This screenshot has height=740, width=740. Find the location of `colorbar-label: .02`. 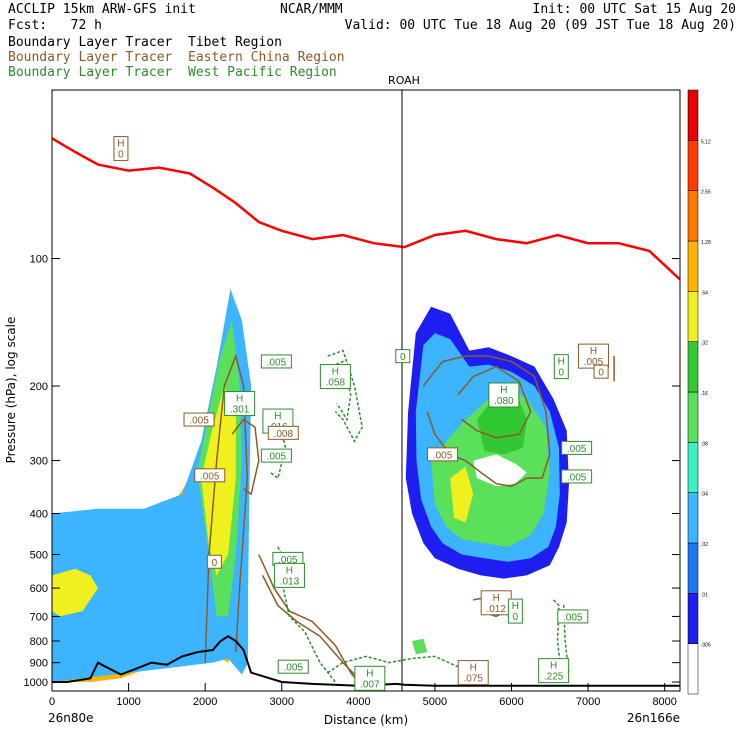

colorbar-label: .02 is located at coordinates (704, 545).